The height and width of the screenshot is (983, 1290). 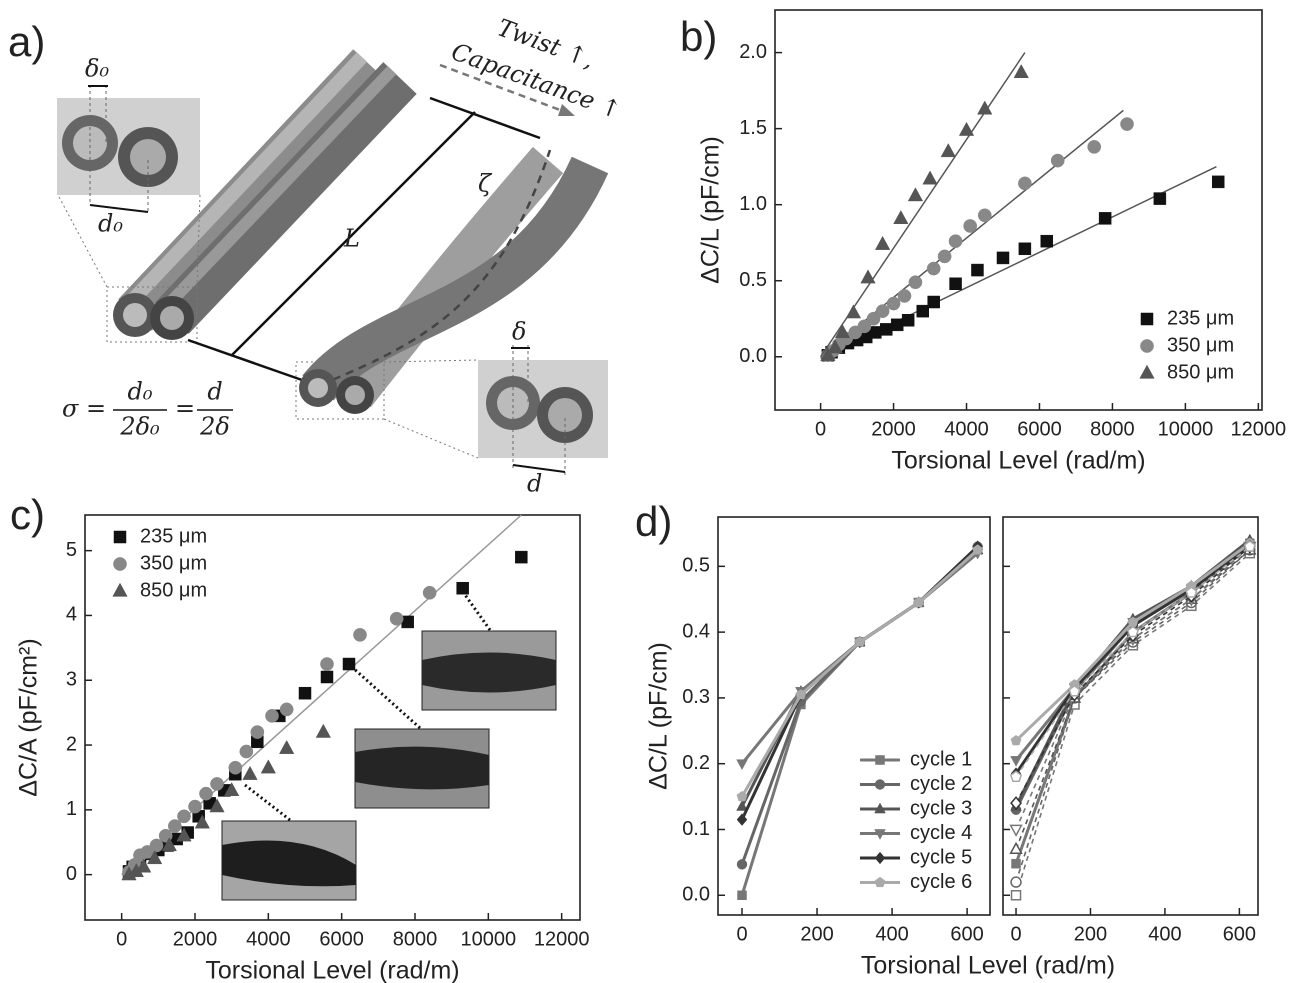 What do you see at coordinates (519, 332) in the screenshot?
I see `label-delta: δ` at bounding box center [519, 332].